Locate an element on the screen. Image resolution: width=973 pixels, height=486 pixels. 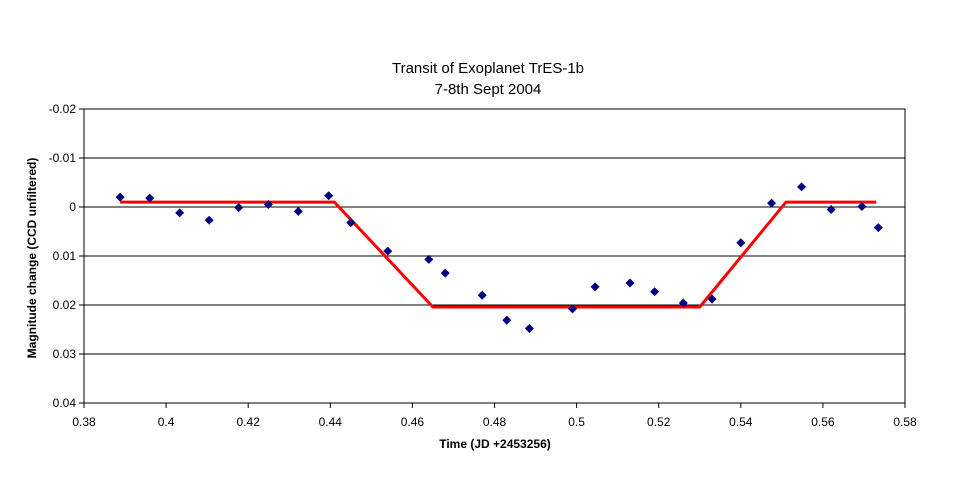
y-tick-label: 0.01 is located at coordinates (65, 256).